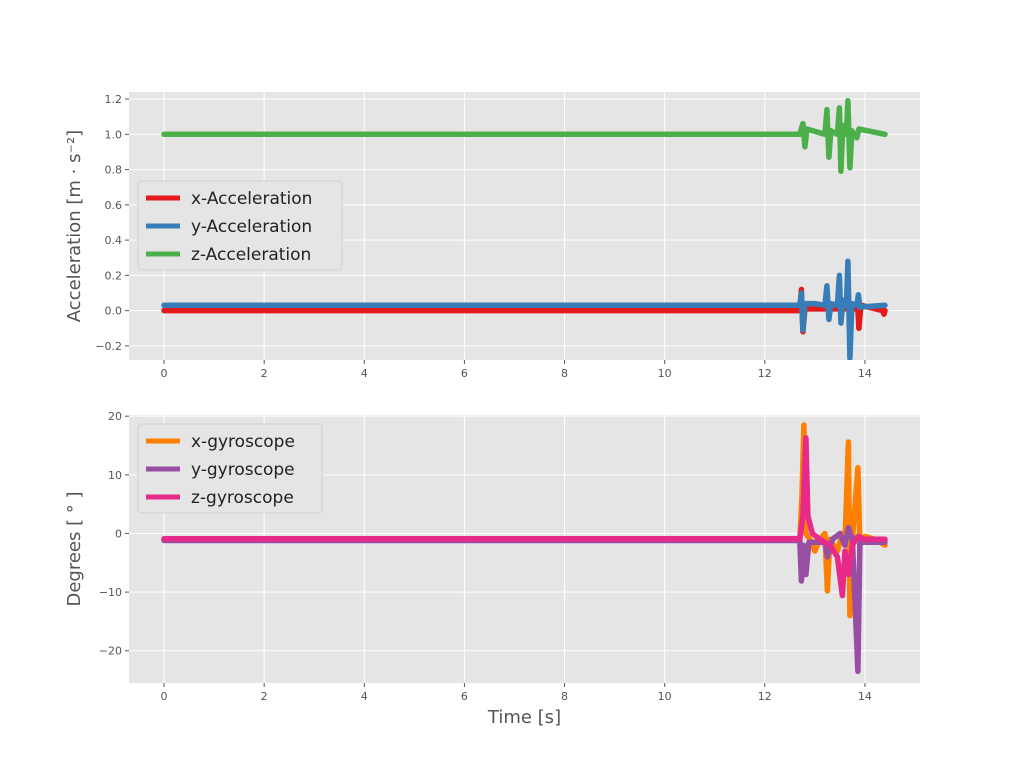 This screenshot has height=772, width=1024. Describe the element at coordinates (243, 470) in the screenshot. I see `legend-label: y-gyroscope` at that location.